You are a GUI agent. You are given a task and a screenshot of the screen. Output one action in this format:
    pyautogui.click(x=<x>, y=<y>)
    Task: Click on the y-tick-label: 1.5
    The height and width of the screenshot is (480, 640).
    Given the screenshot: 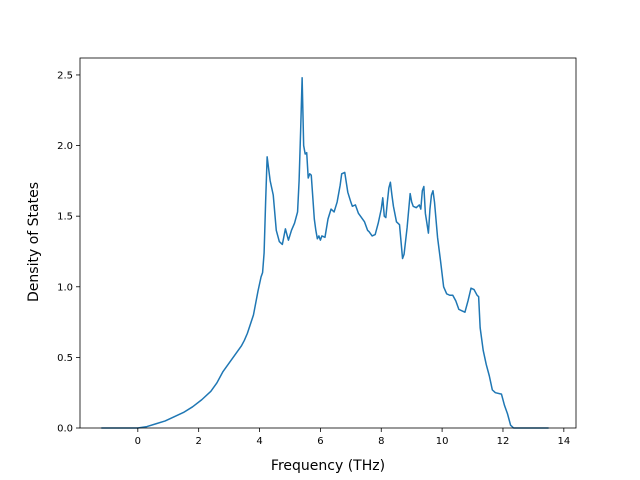 What is the action you would take?
    pyautogui.click(x=65, y=217)
    